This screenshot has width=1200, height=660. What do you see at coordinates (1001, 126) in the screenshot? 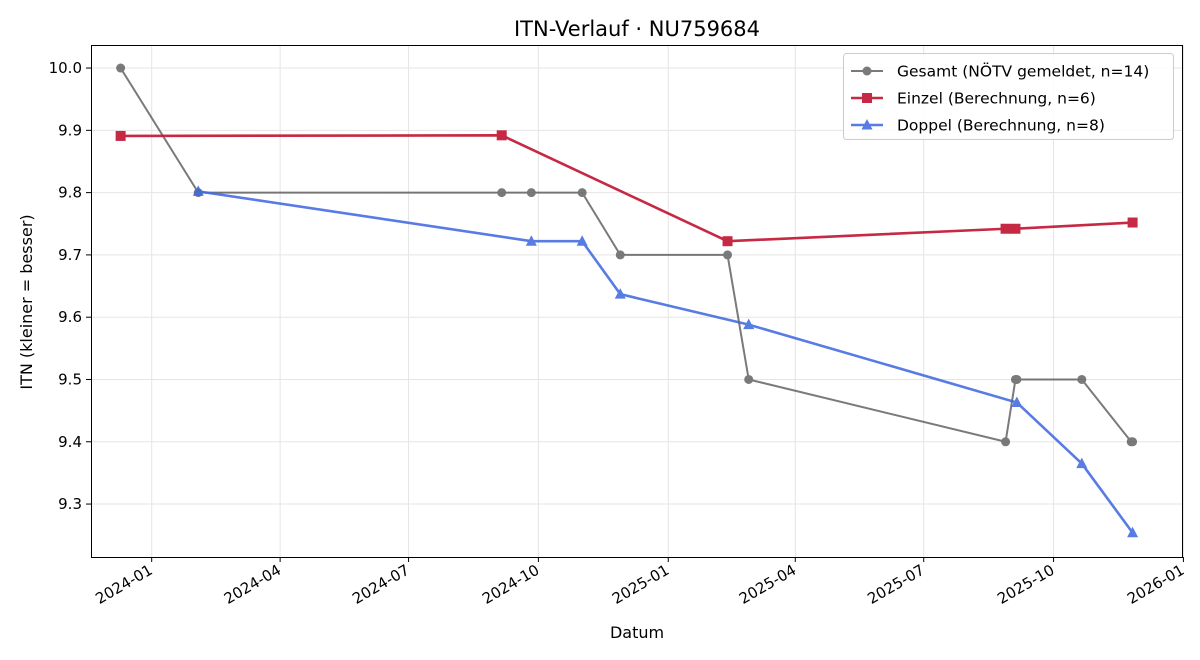
I see `legend-label: Doppel (Berechnung, n=8)` at bounding box center [1001, 126].